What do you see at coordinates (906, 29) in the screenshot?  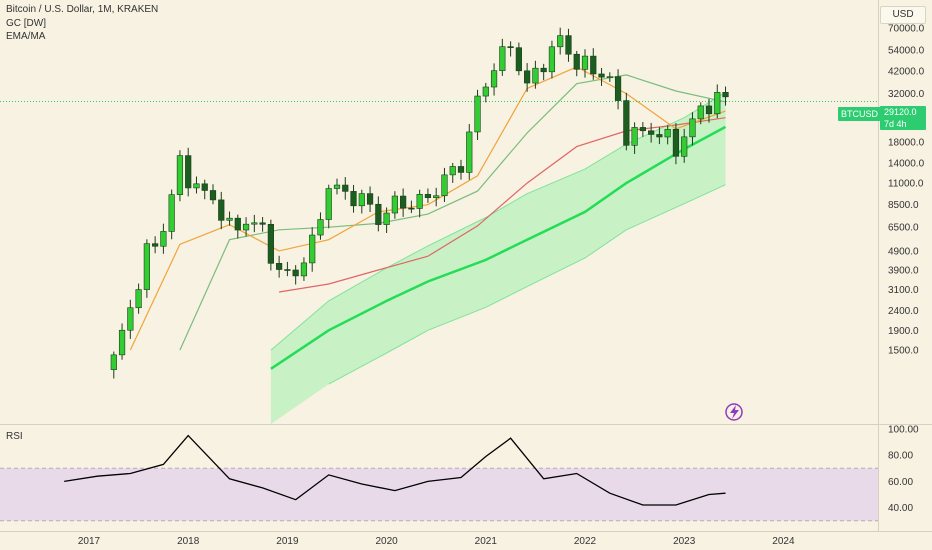 I see `price-tick-label: 70000.0` at bounding box center [906, 29].